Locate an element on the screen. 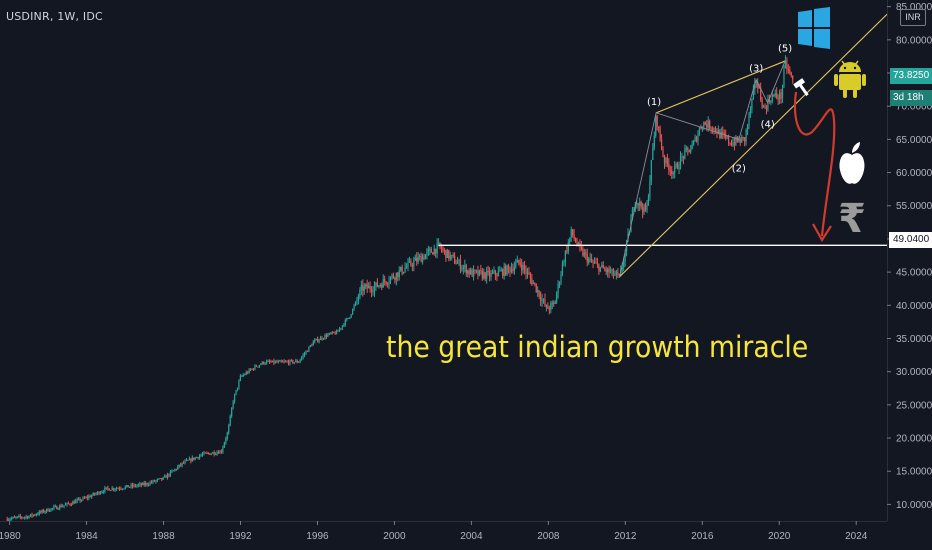  symbol-label: USDINR, 1W, IDC is located at coordinates (54, 16).